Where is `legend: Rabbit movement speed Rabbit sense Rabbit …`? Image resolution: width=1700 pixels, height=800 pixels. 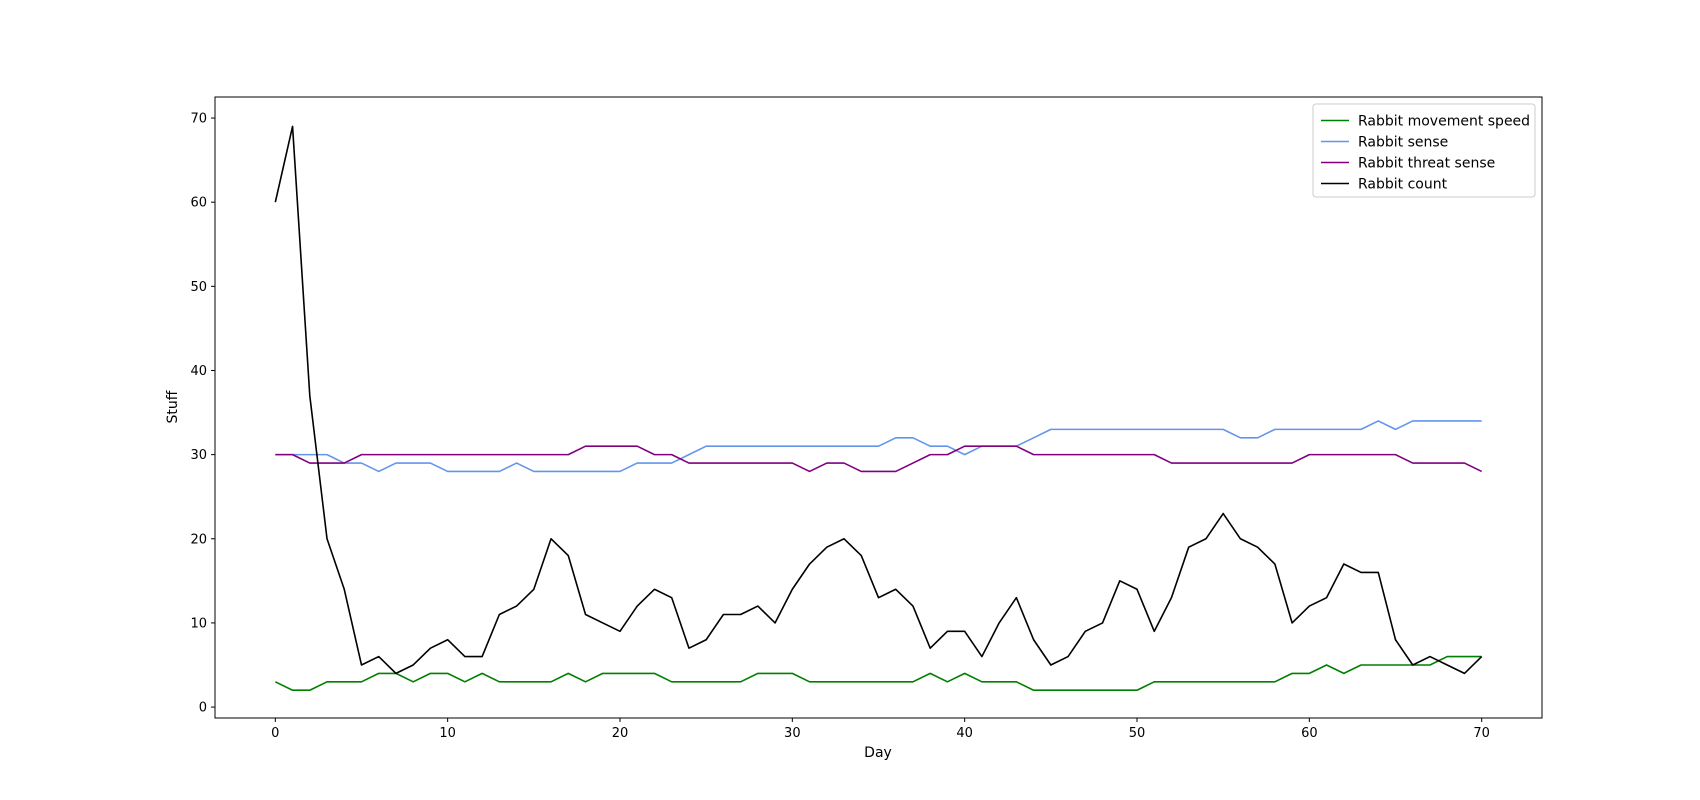 legend: Rabbit movement speed Rabbit sense Rabbit … is located at coordinates (1424, 150).